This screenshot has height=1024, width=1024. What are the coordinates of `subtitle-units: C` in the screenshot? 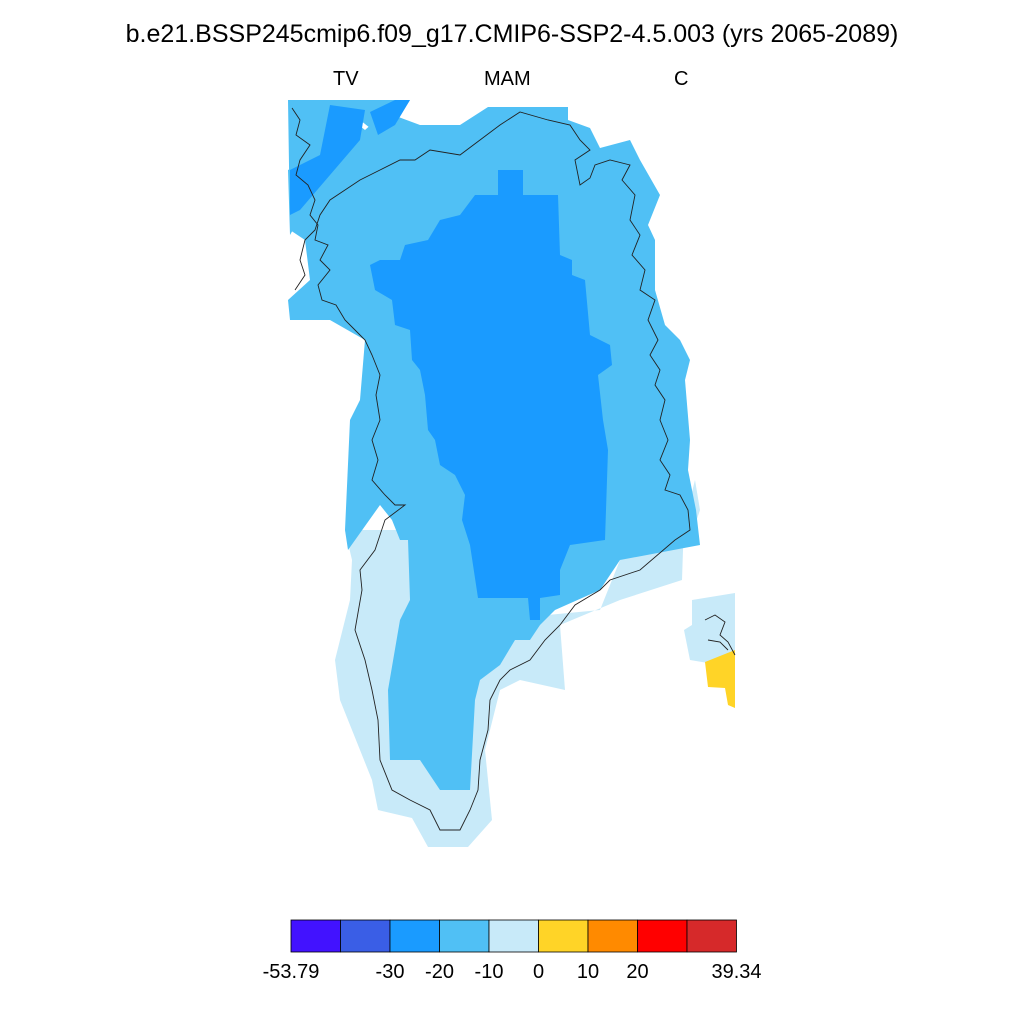 It's located at (681, 79).